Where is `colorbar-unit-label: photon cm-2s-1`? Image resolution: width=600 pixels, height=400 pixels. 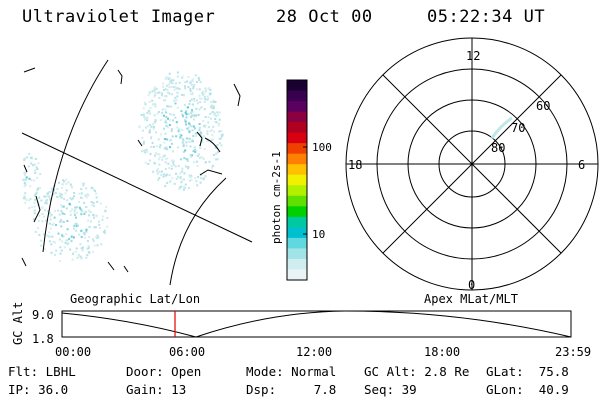
colorbar-unit-label: photon cm-2s-1 is located at coordinates (276, 197).